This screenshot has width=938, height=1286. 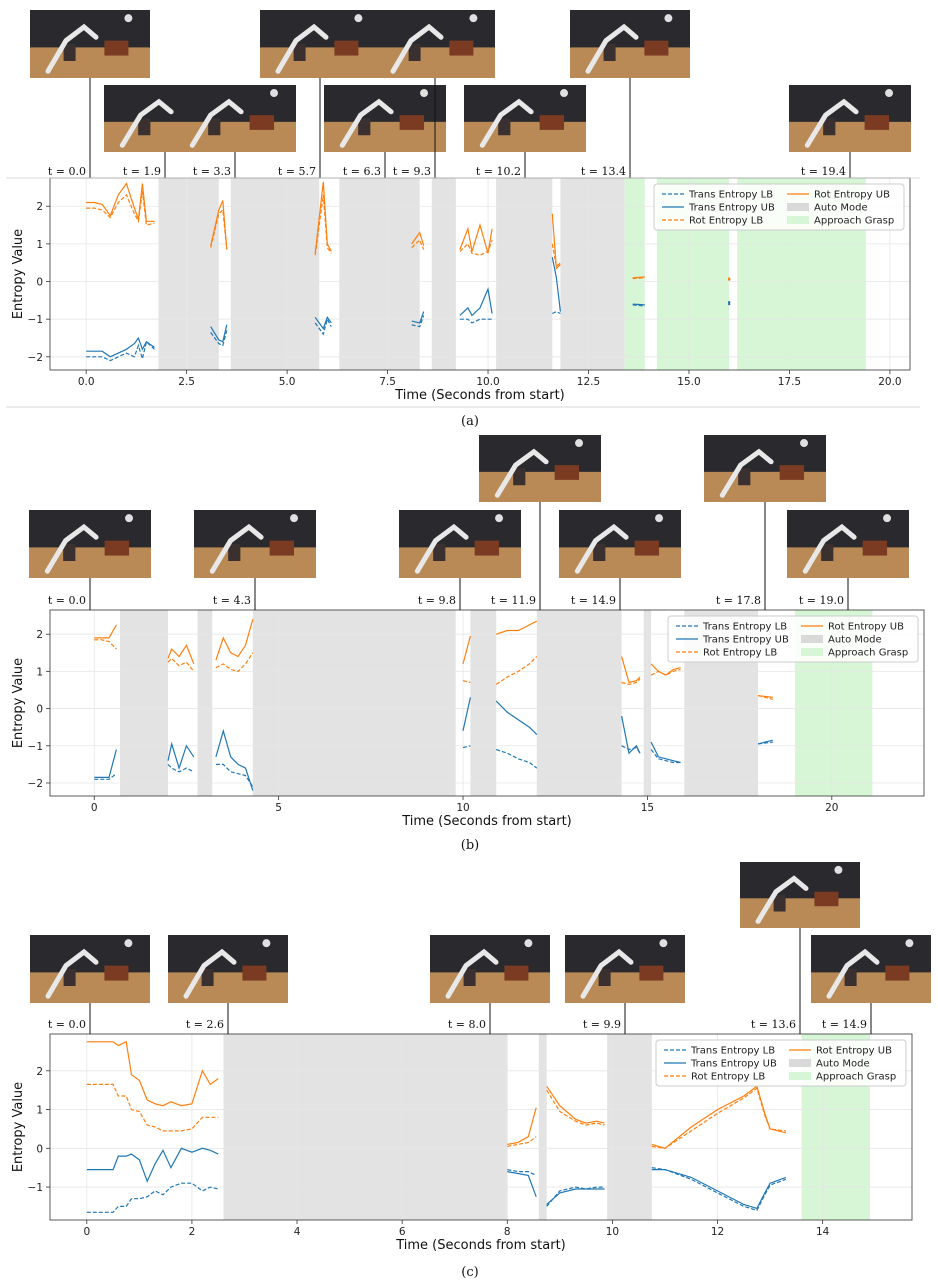 What do you see at coordinates (278, 808) in the screenshot?
I see `x-tick-label: 5` at bounding box center [278, 808].